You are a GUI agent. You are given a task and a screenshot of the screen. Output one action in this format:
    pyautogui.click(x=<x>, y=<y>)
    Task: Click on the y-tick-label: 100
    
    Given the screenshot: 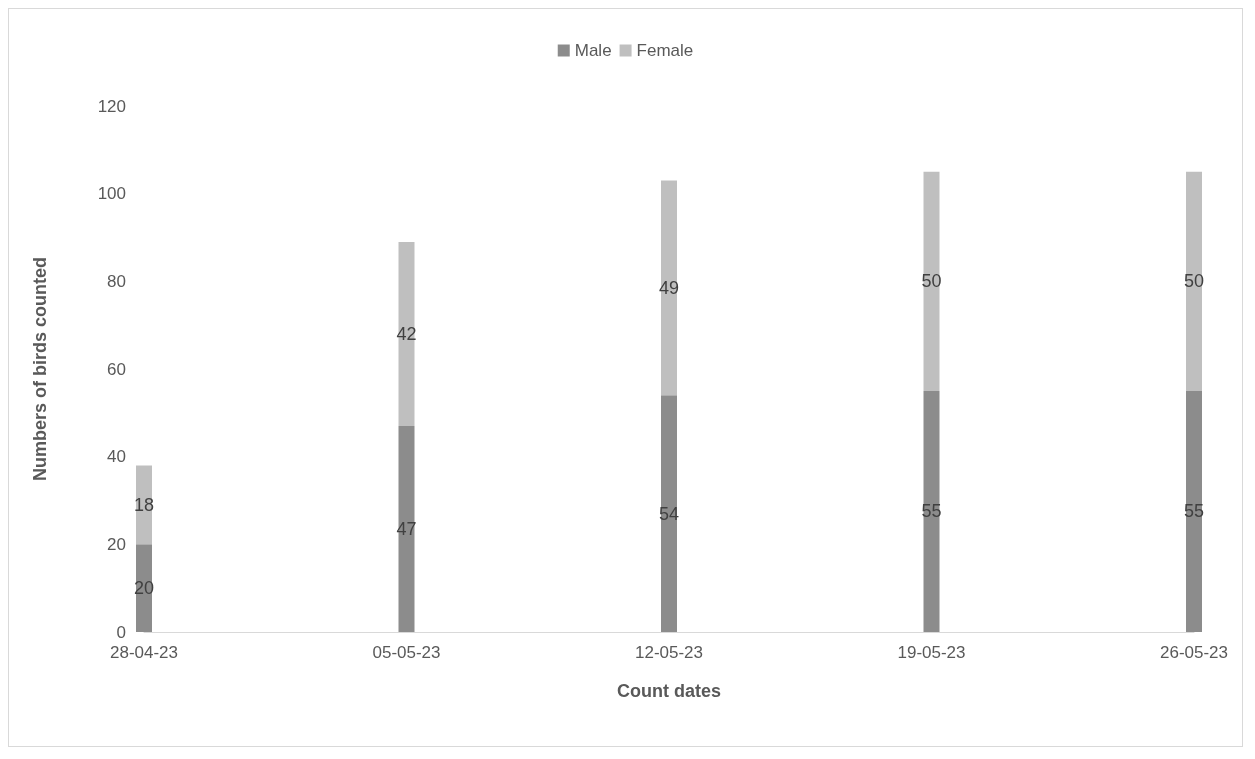 What is the action you would take?
    pyautogui.click(x=111, y=194)
    